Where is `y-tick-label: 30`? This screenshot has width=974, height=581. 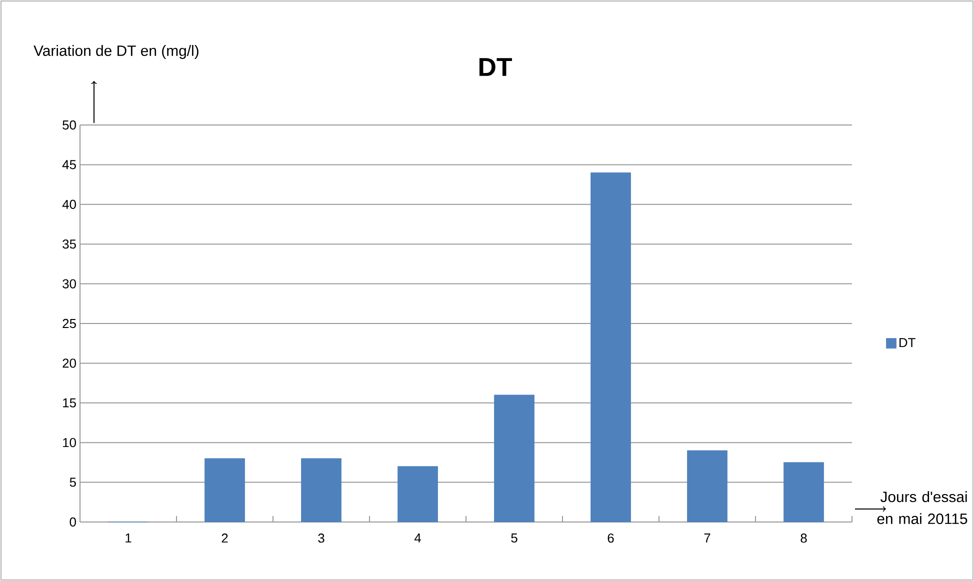
y-tick-label: 30 is located at coordinates (69, 283).